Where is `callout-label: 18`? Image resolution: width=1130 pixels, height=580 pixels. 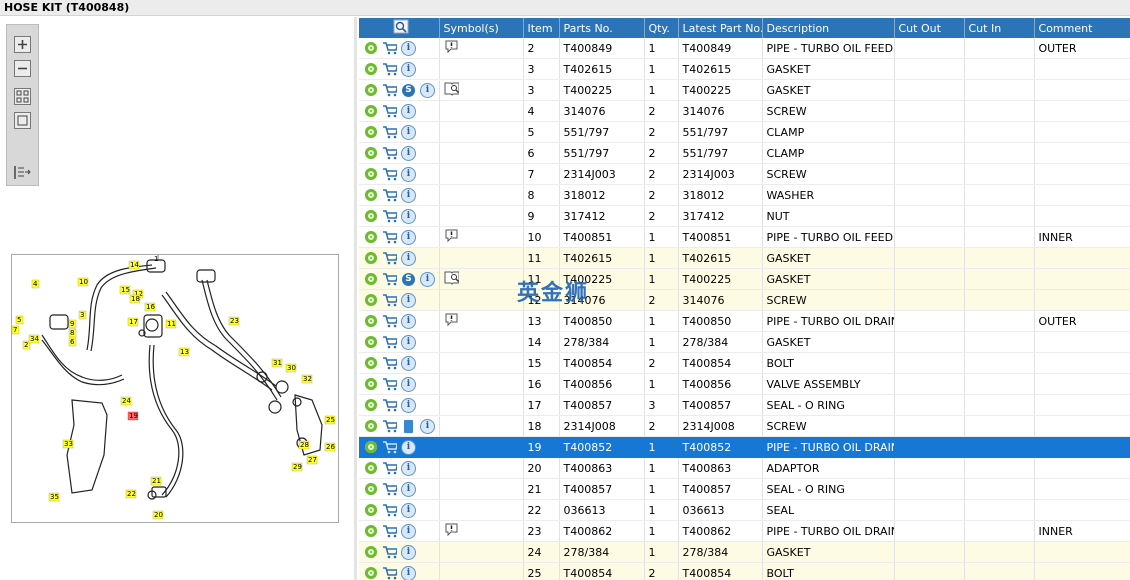 callout-label: 18 is located at coordinates (135, 299).